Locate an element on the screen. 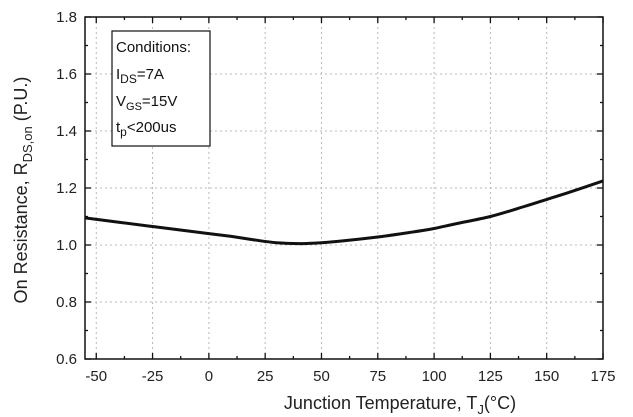 This screenshot has height=417, width=633. x-tick-label: 175 is located at coordinates (602, 376).